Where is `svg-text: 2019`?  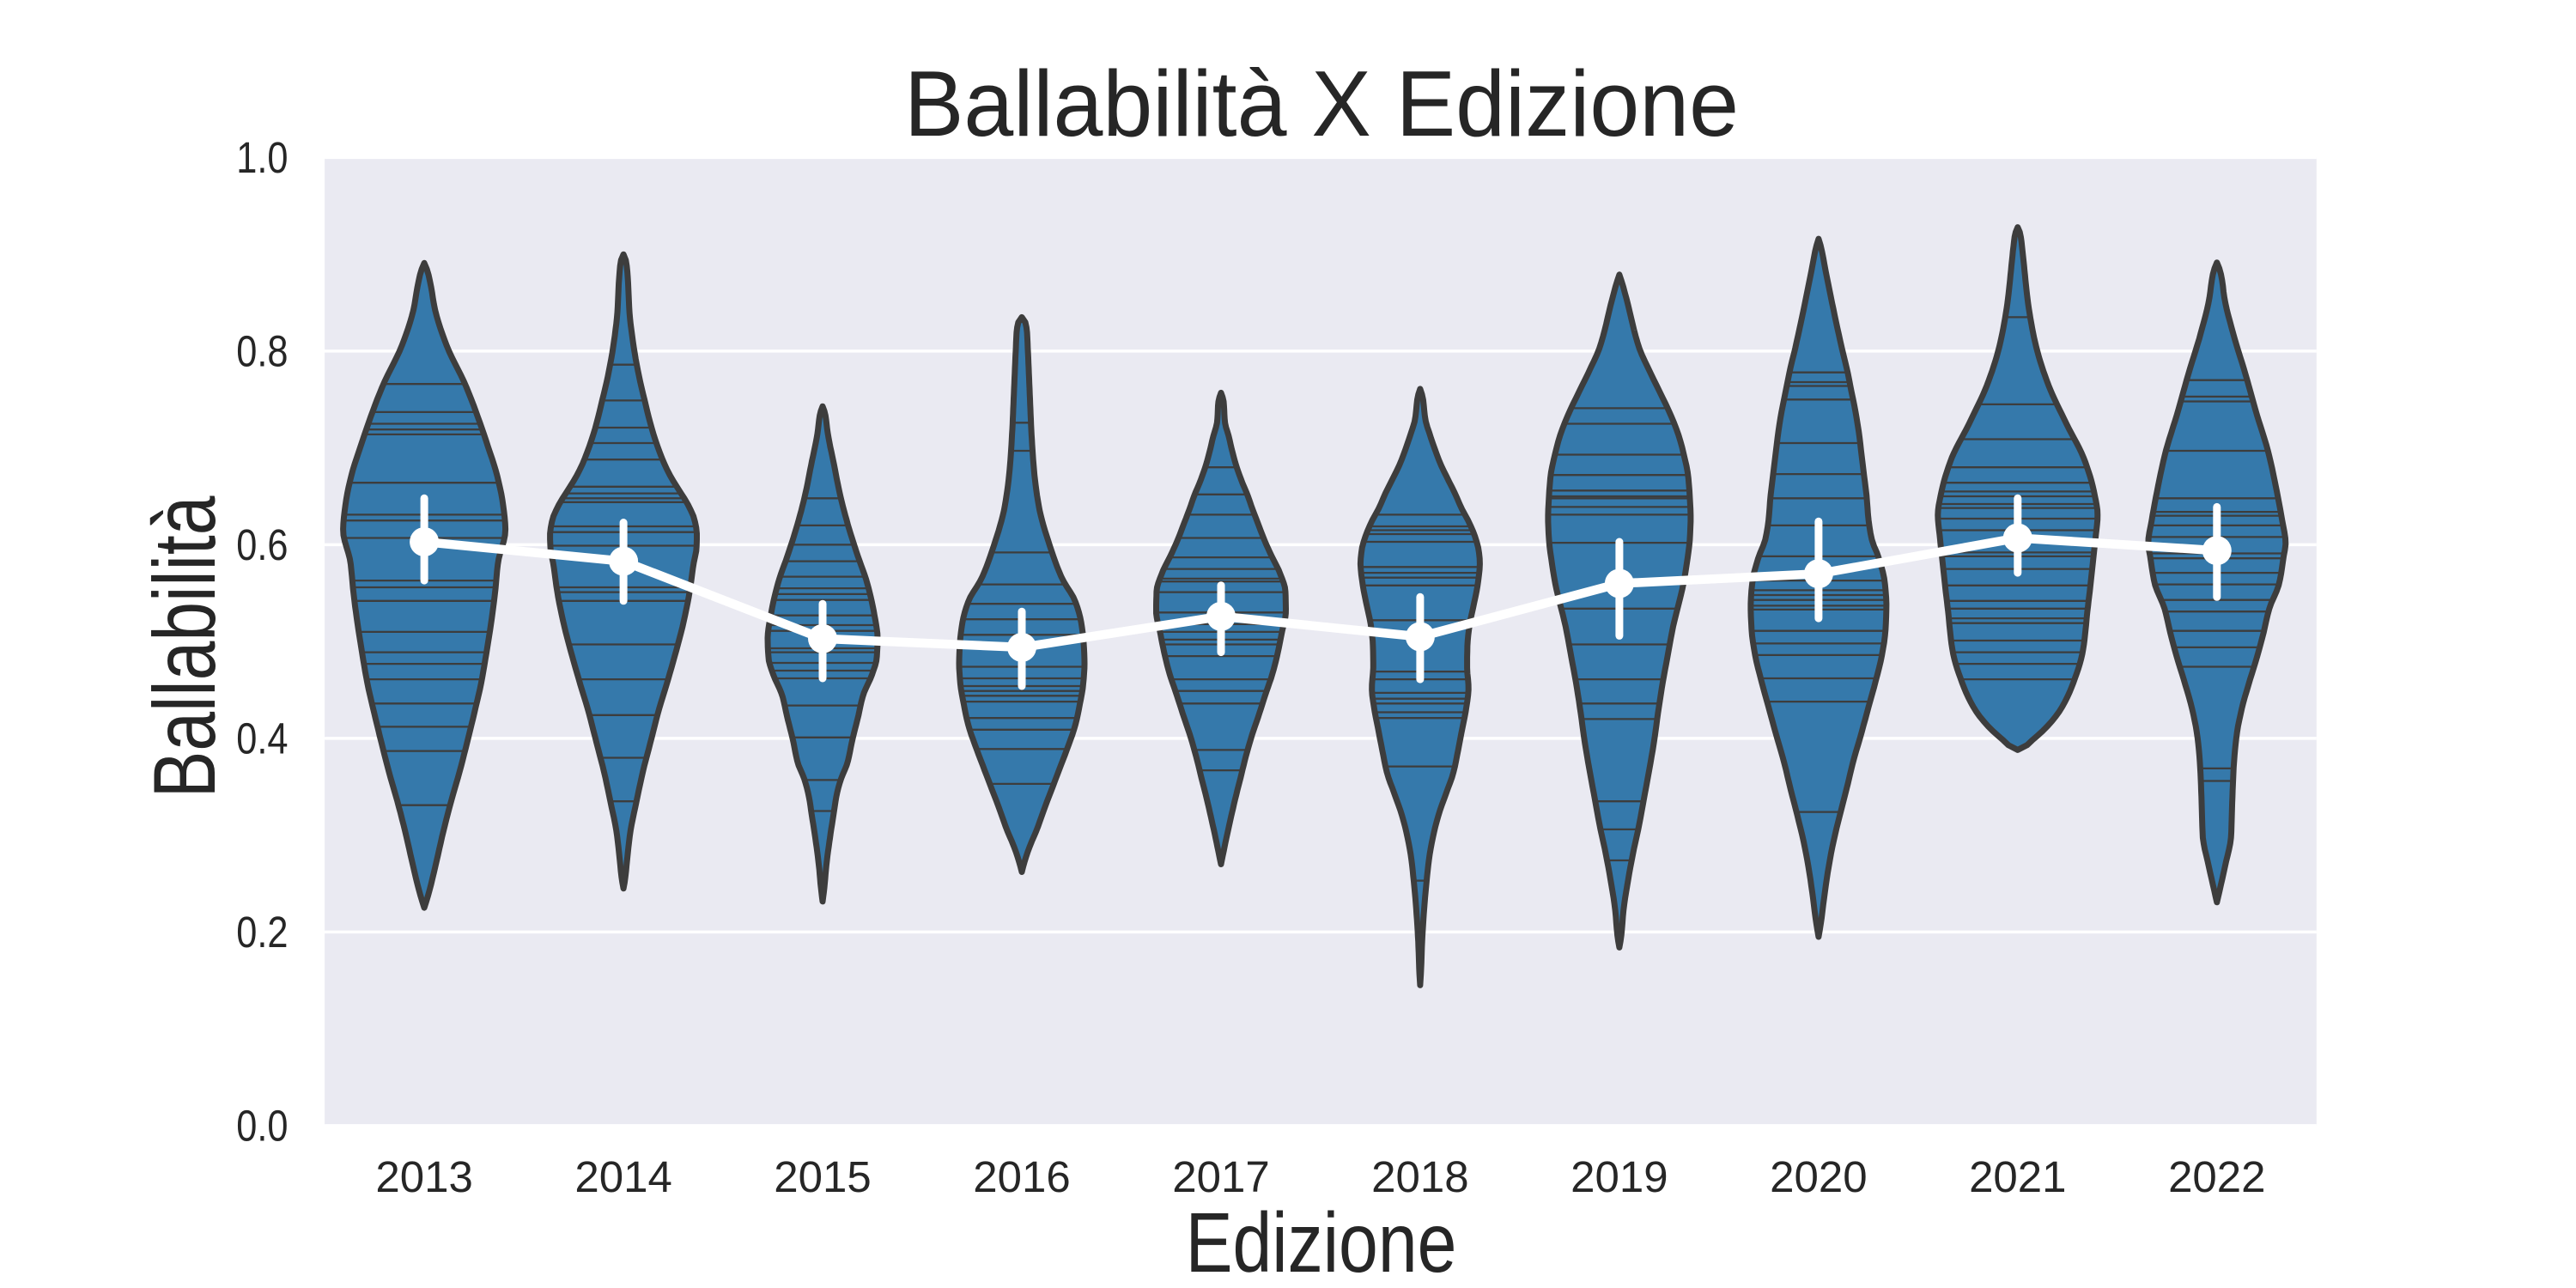
svg-text: 2019 is located at coordinates (1620, 1177).